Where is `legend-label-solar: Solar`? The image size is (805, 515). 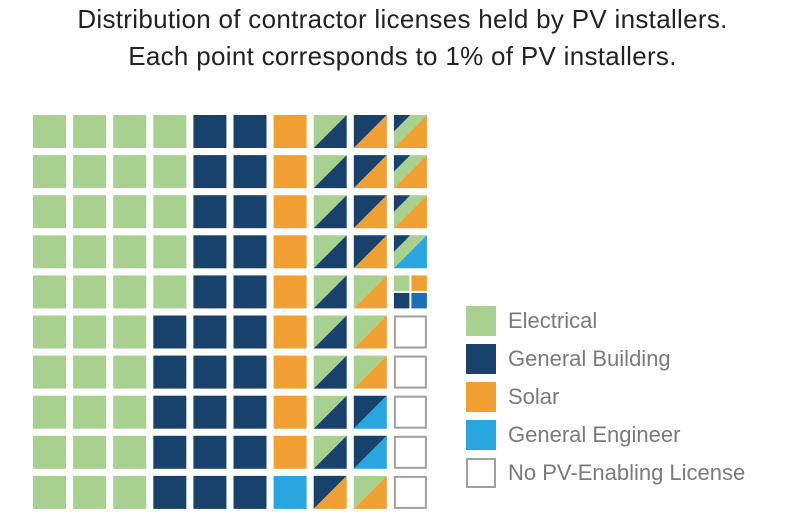 legend-label-solar: Solar is located at coordinates (534, 396).